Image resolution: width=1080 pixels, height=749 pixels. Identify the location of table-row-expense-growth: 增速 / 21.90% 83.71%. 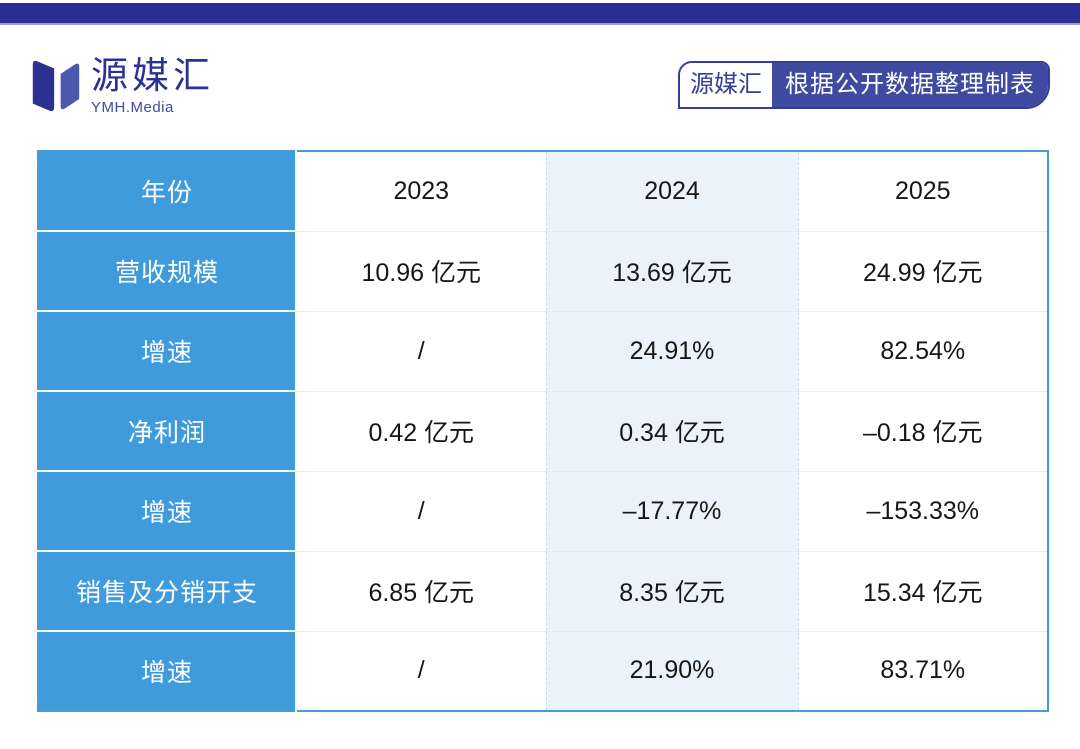
(543, 671).